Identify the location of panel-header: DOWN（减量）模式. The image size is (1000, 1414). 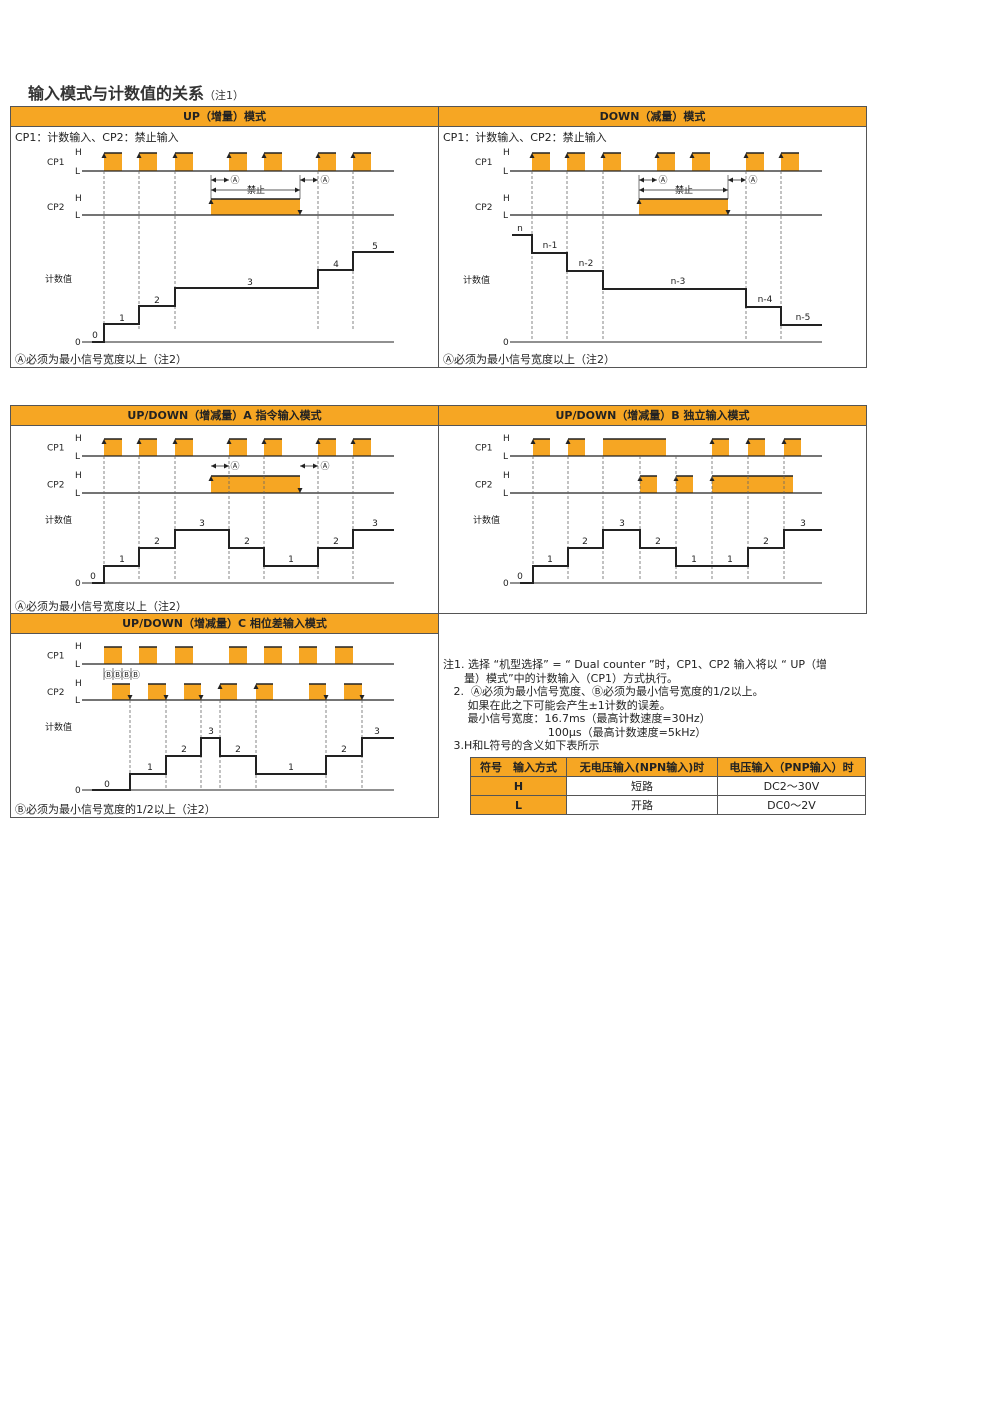
(652, 117).